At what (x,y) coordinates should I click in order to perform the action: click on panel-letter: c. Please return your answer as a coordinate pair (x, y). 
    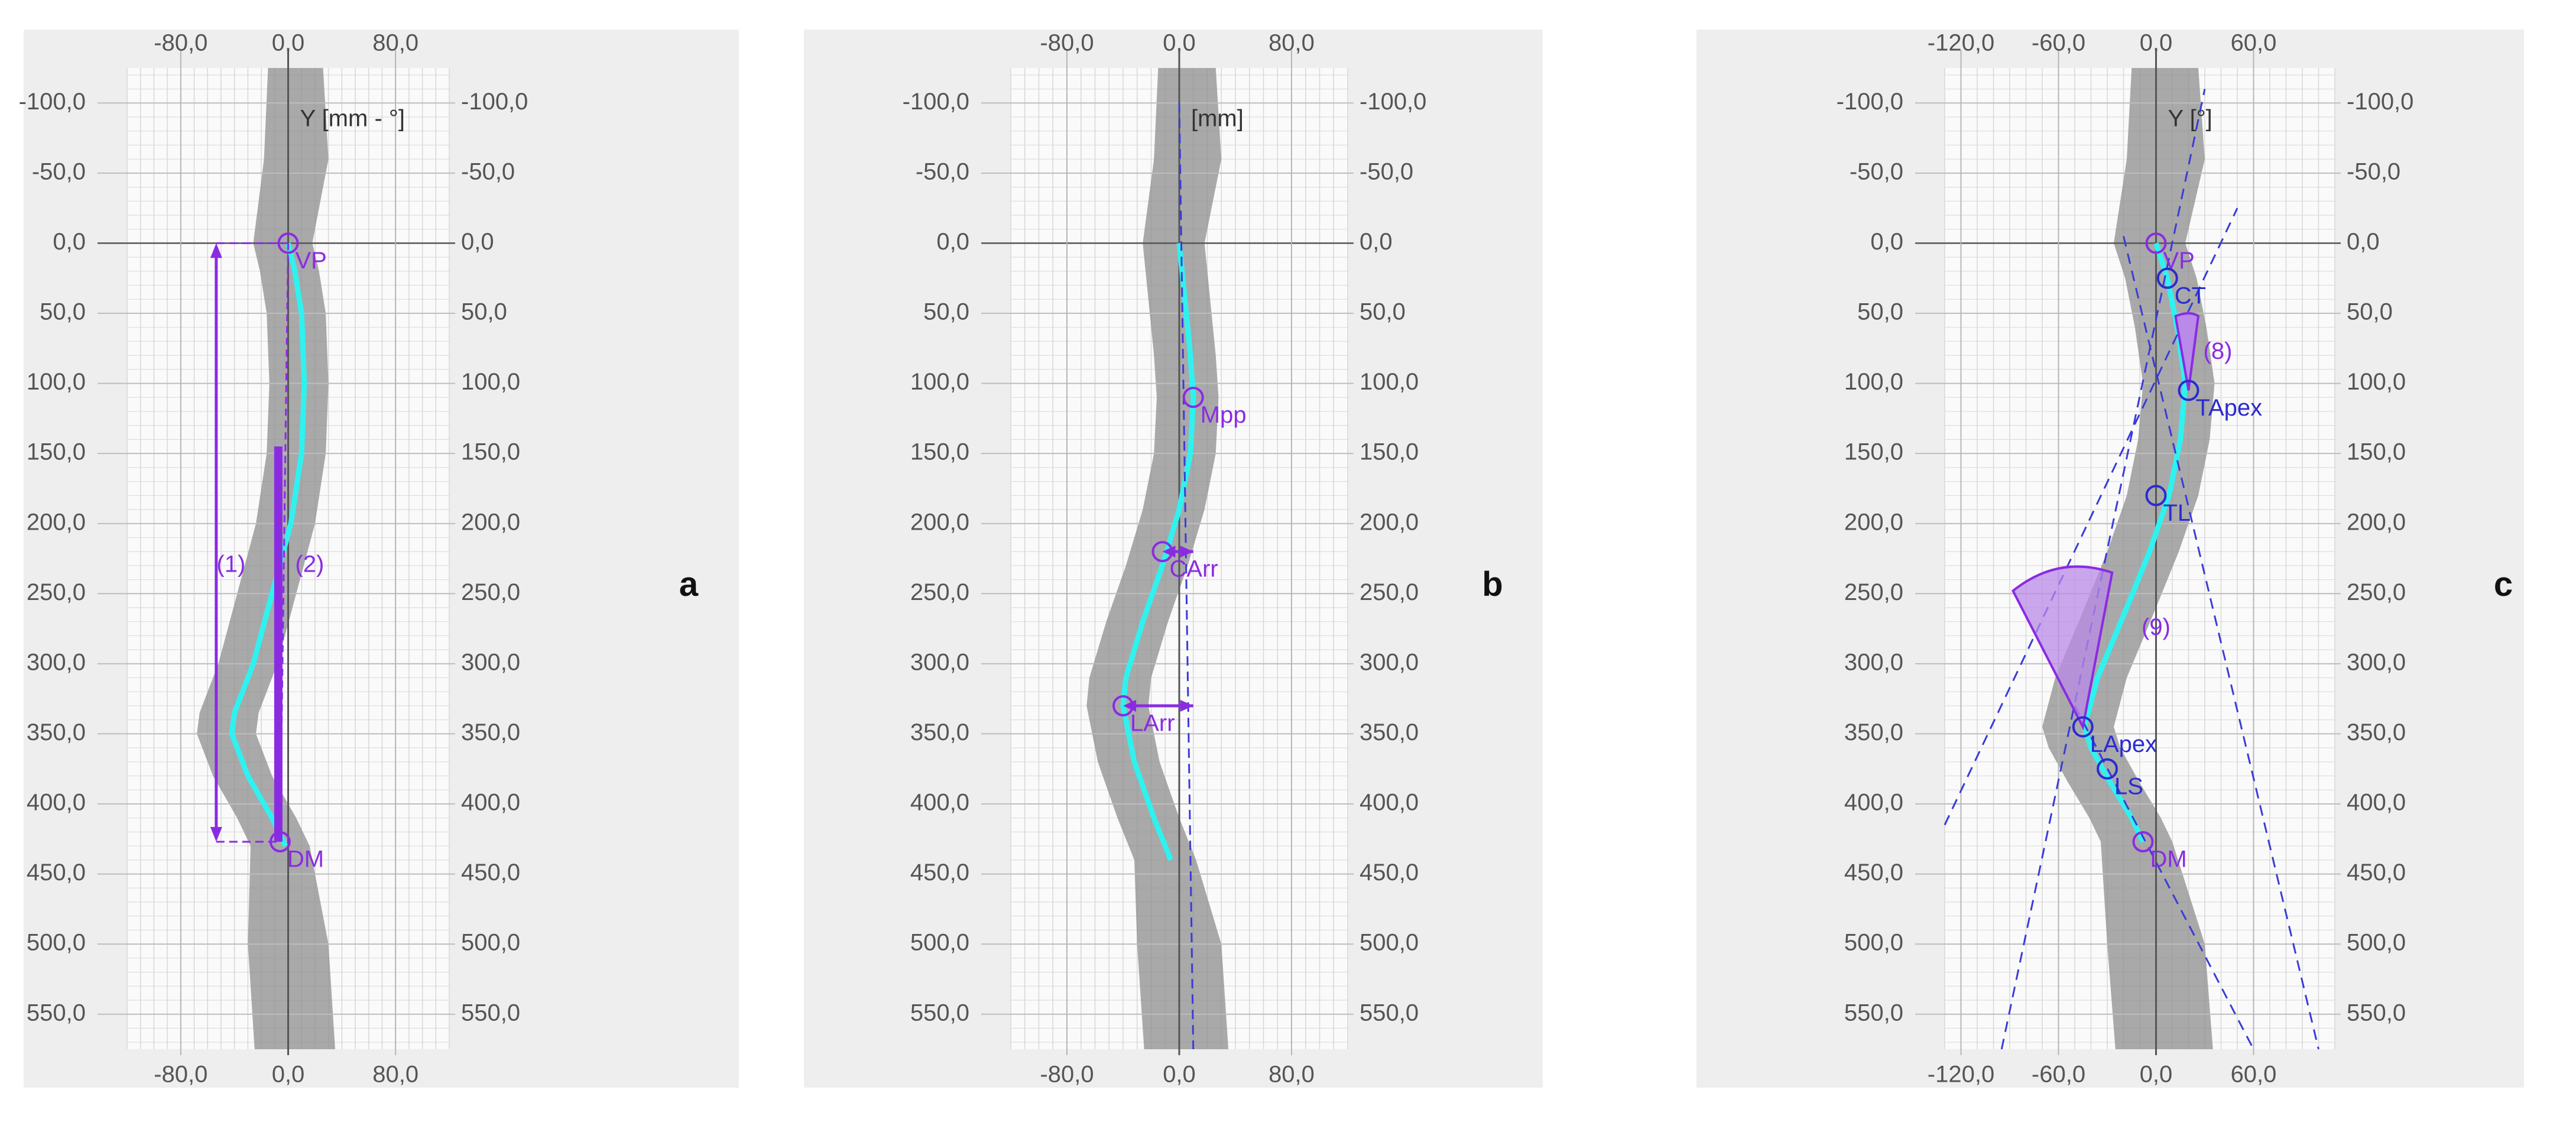
    Looking at the image, I should click on (2503, 584).